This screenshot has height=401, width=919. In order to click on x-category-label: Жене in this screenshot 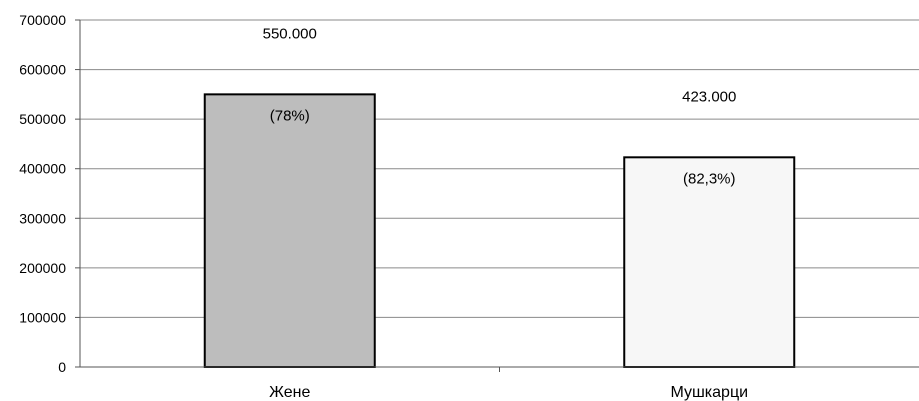, I will do `click(289, 392)`.